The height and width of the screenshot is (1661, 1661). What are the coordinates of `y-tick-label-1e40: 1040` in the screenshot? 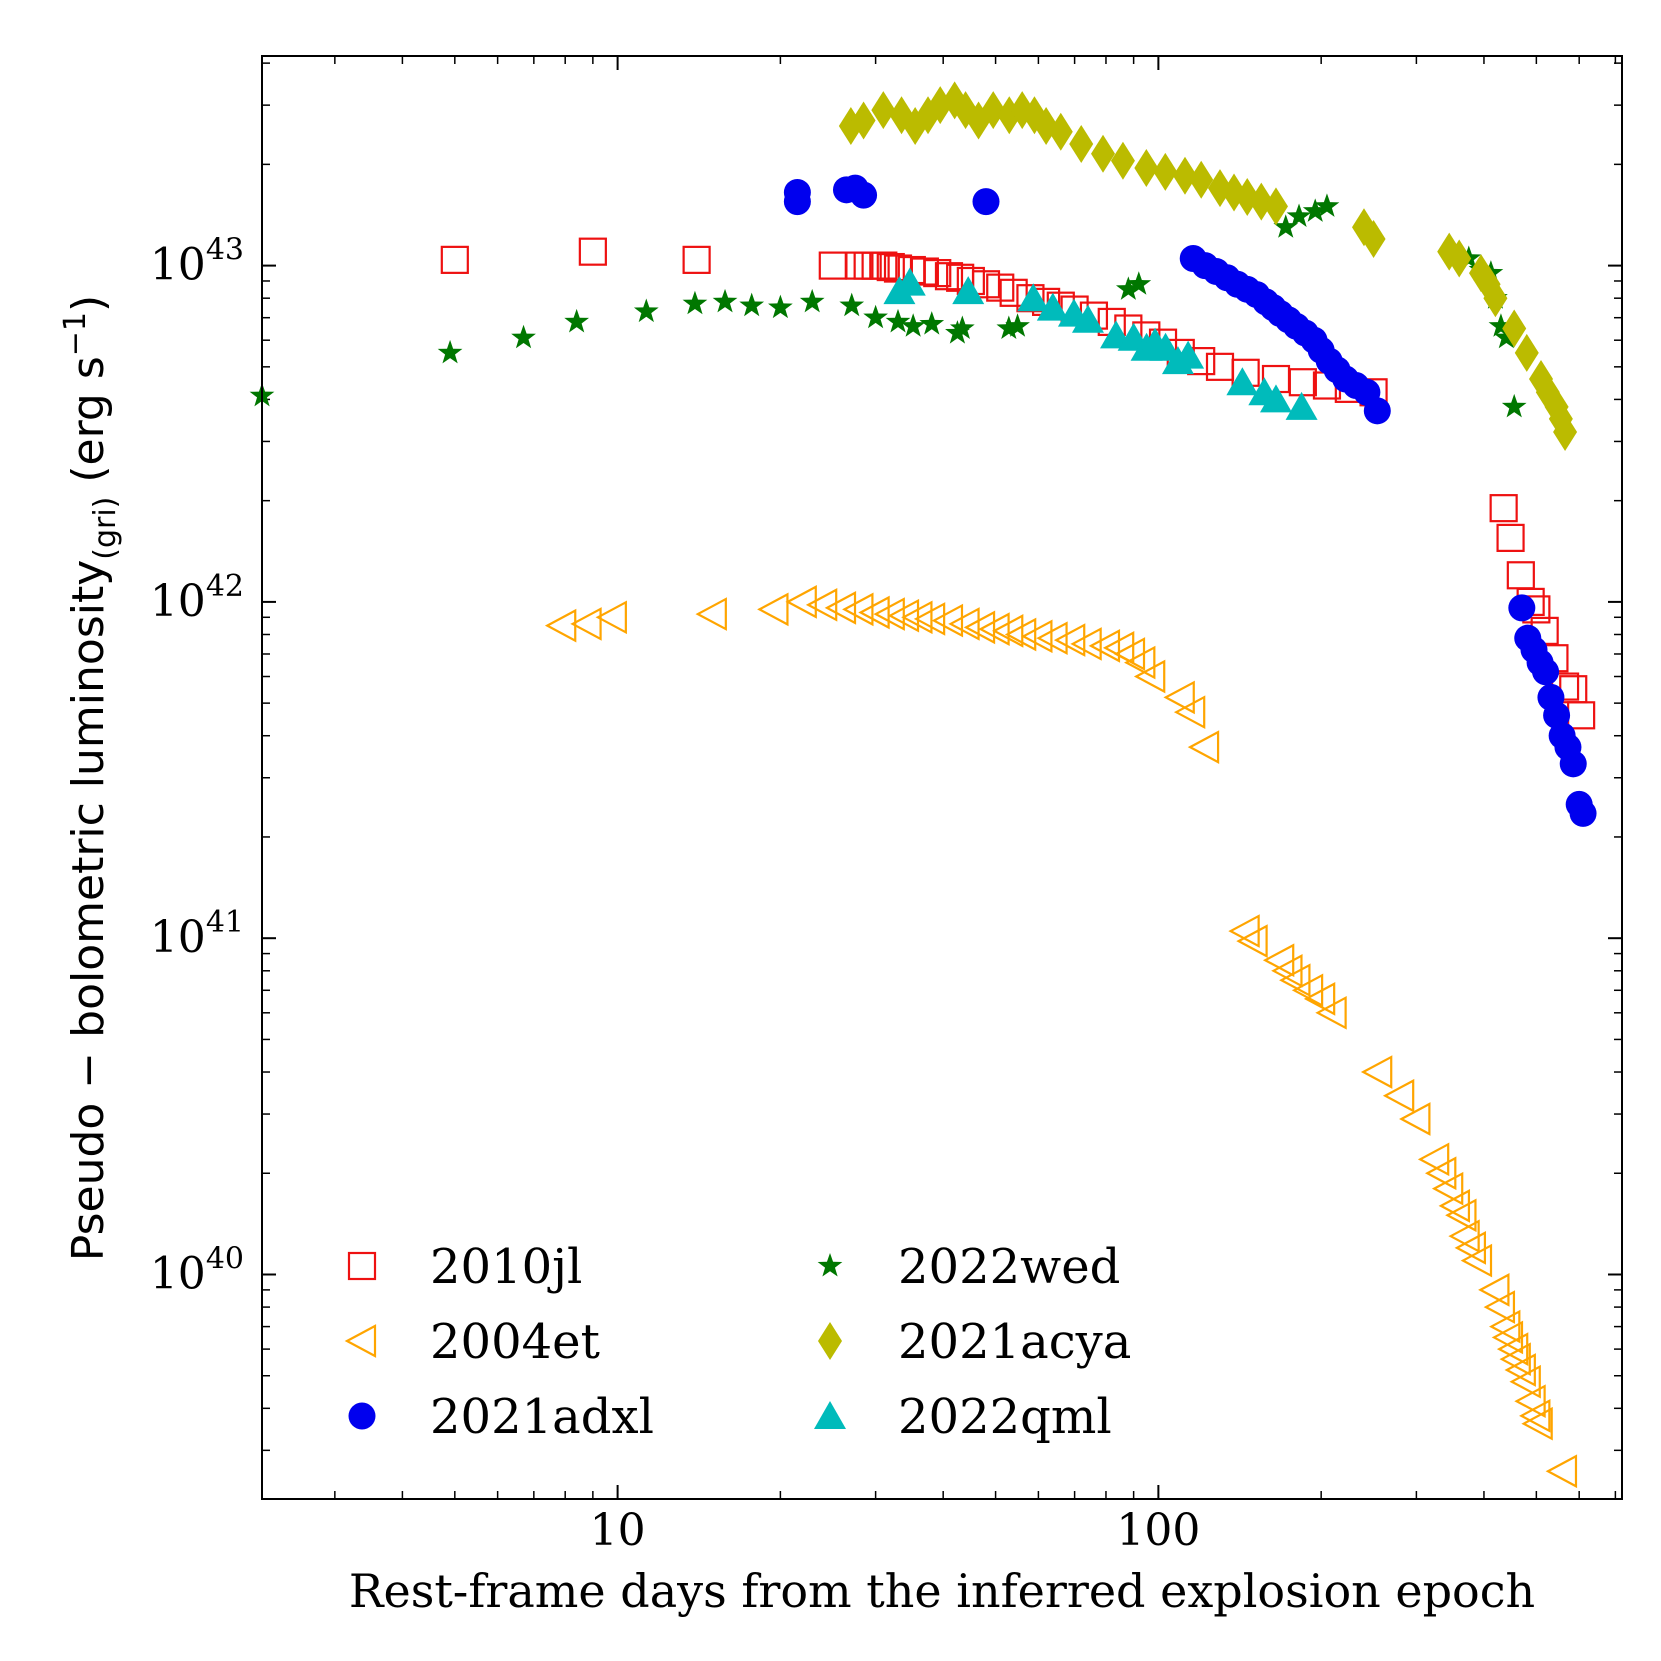 It's located at (197, 1270).